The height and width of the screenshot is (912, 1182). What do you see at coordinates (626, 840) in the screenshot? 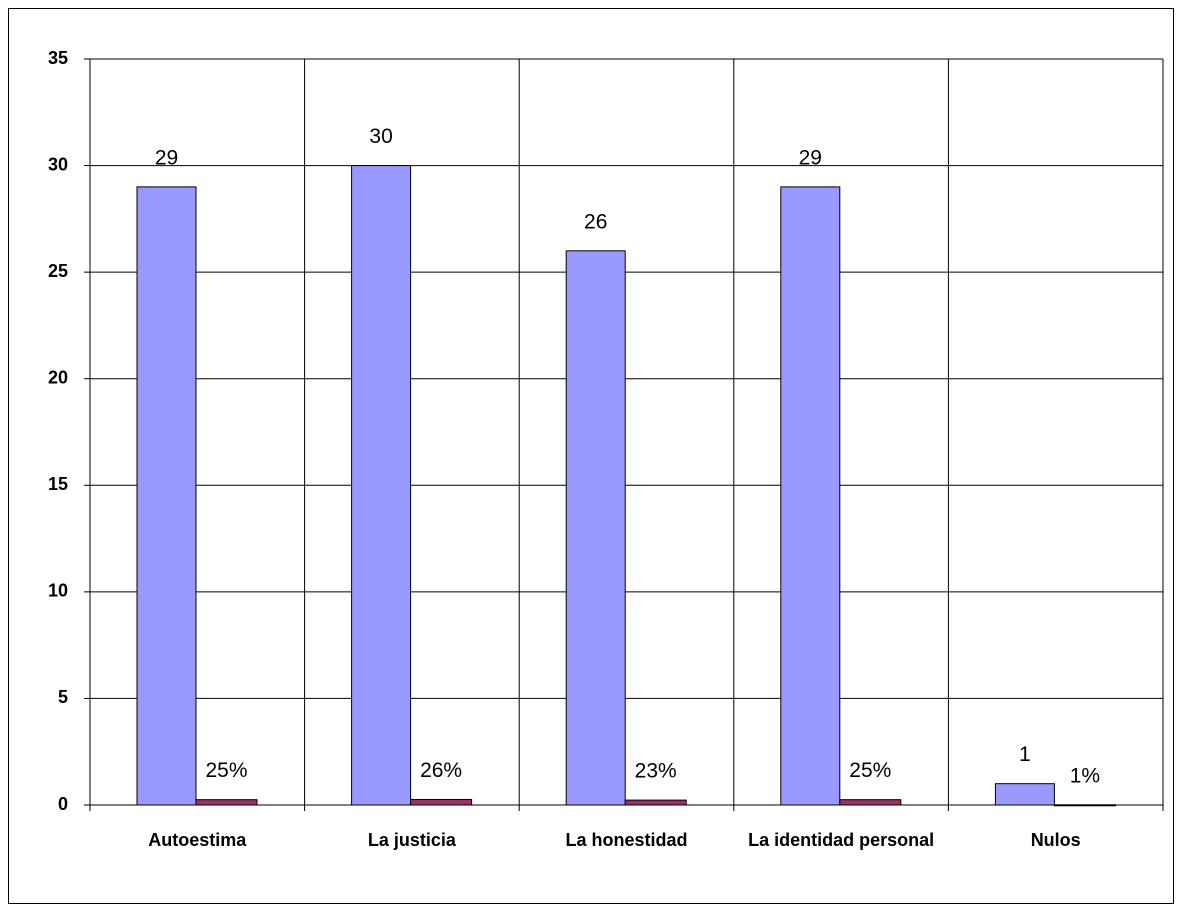
I see `x-tick-label: La honestidad` at bounding box center [626, 840].